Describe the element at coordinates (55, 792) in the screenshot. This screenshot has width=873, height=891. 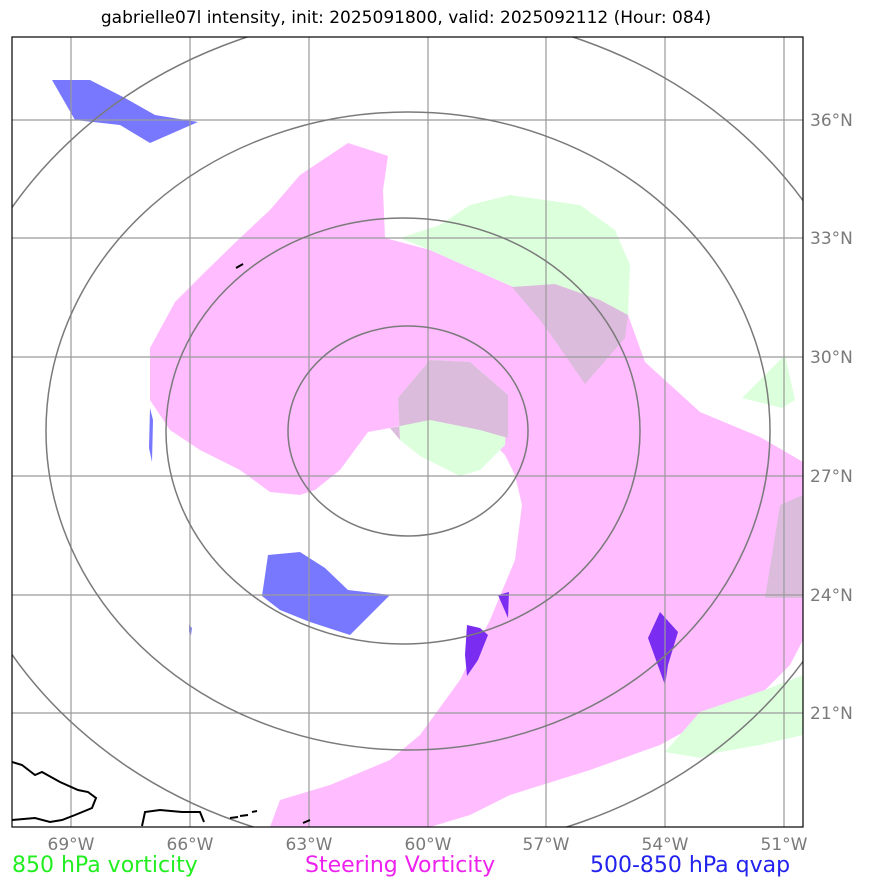
I see `coastline-hispaniola` at that location.